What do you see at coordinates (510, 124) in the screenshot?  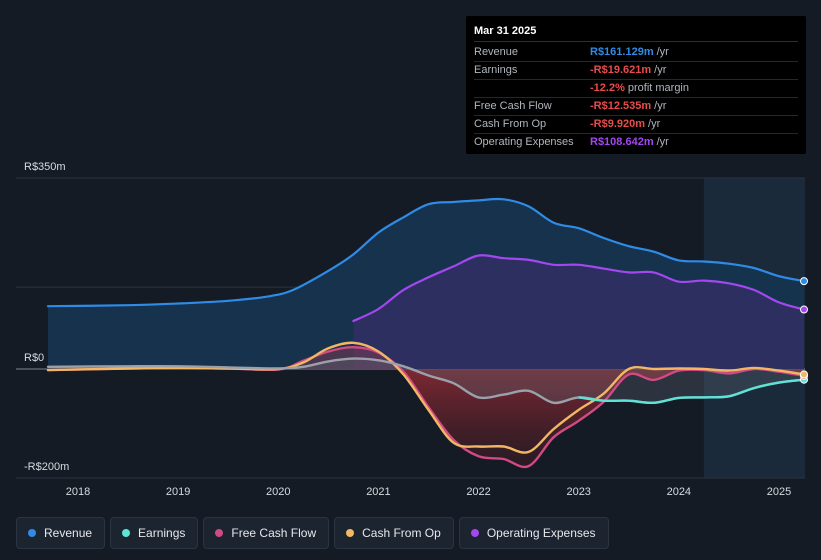 I see `tooltip-row-label: Cash From Op` at bounding box center [510, 124].